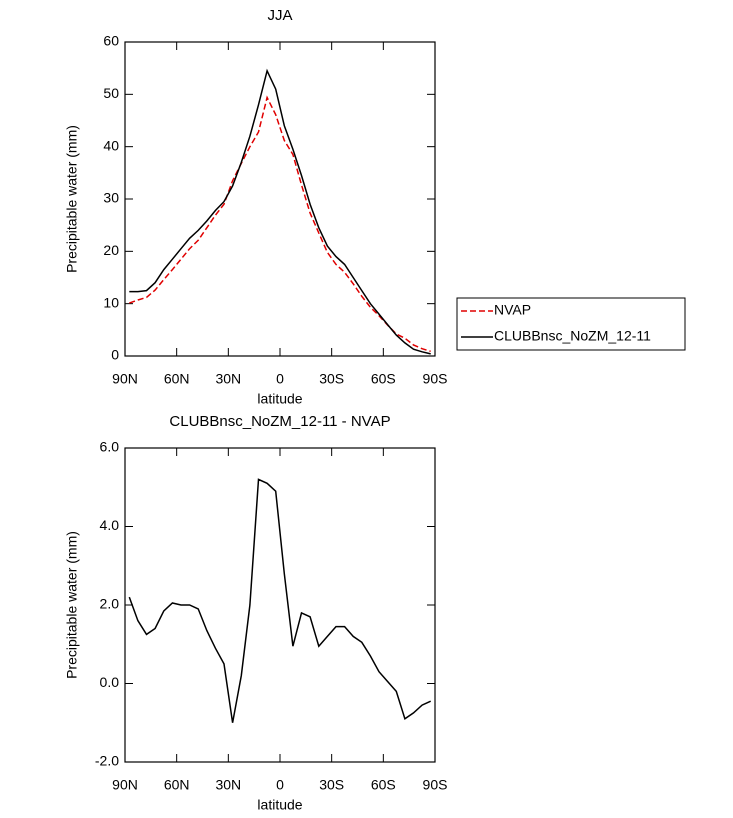 This screenshot has height=818, width=733. What do you see at coordinates (111, 250) in the screenshot?
I see `y-tick-label: 20` at bounding box center [111, 250].